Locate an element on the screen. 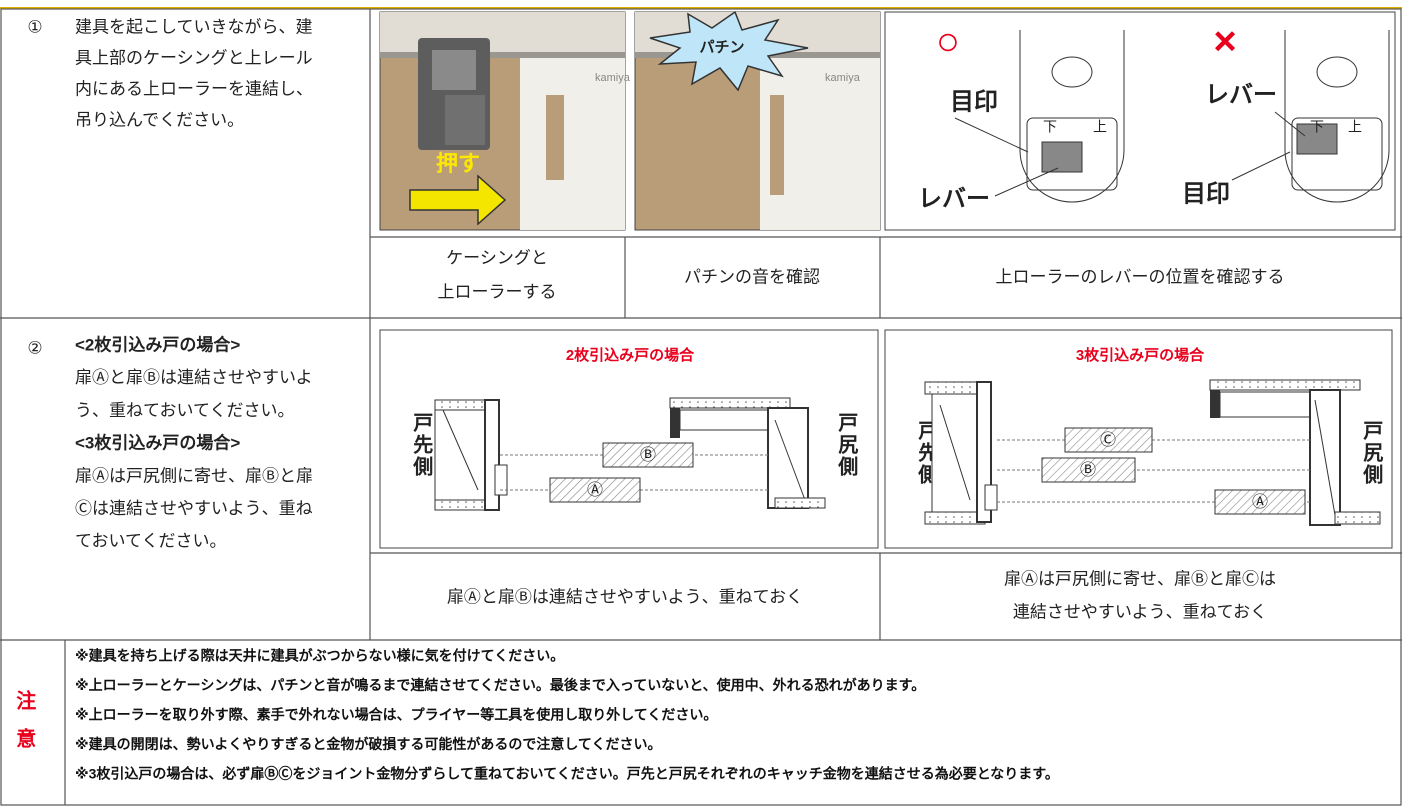 The height and width of the screenshot is (810, 1402). step-line: <2枚引込み戸の場合> is located at coordinates (157, 344).